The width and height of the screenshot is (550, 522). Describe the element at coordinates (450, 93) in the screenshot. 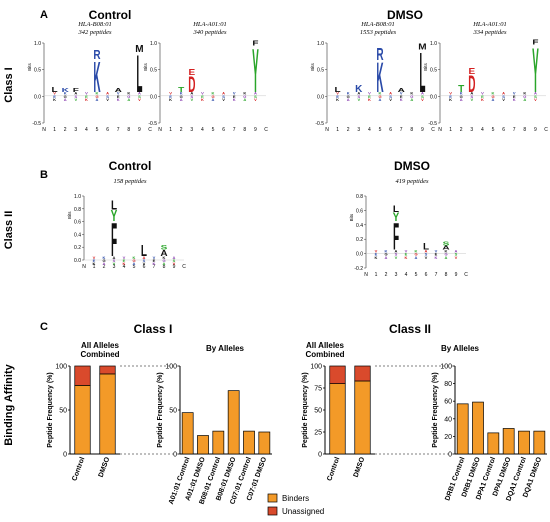

I see `logo-a4-noise-letter: V` at that location.